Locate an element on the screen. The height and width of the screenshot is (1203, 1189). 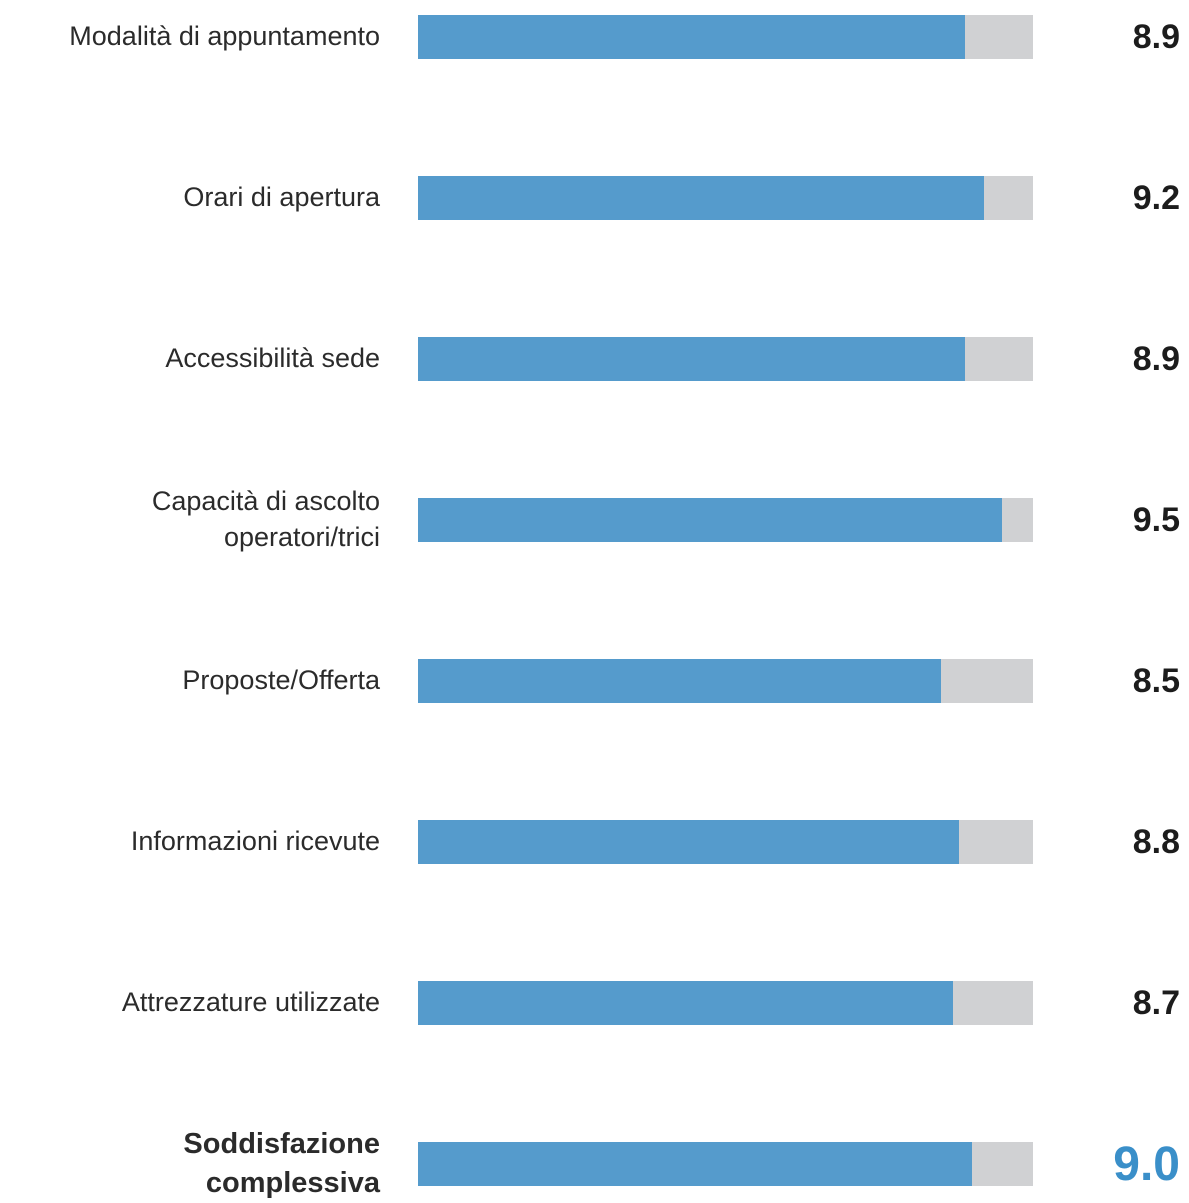
value-label: 8.8 is located at coordinates (1140, 842).